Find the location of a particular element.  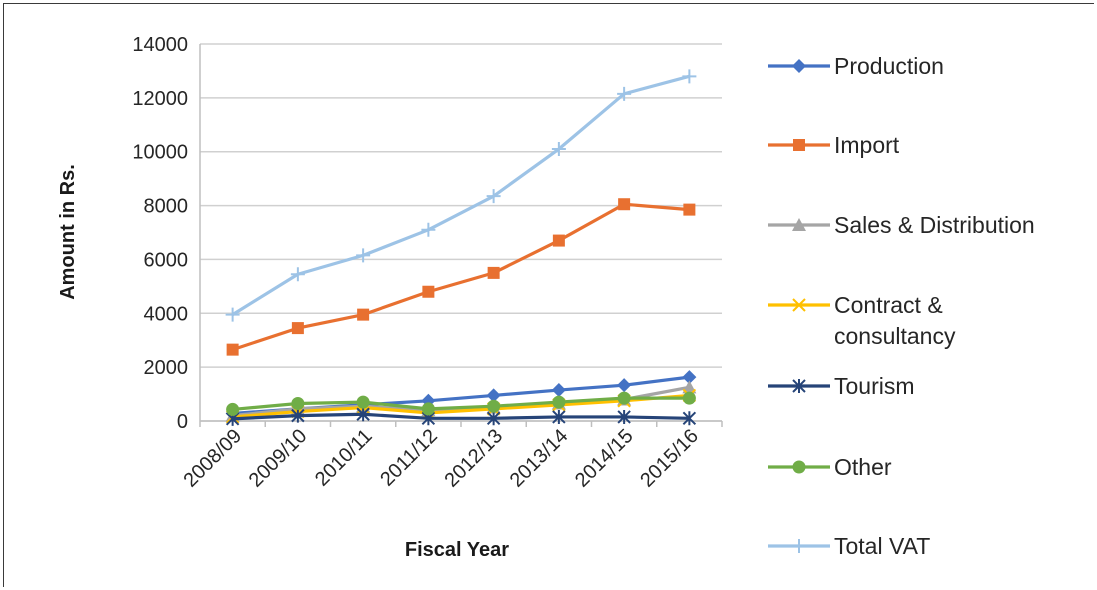

legend-label: Total VAT is located at coordinates (882, 546).